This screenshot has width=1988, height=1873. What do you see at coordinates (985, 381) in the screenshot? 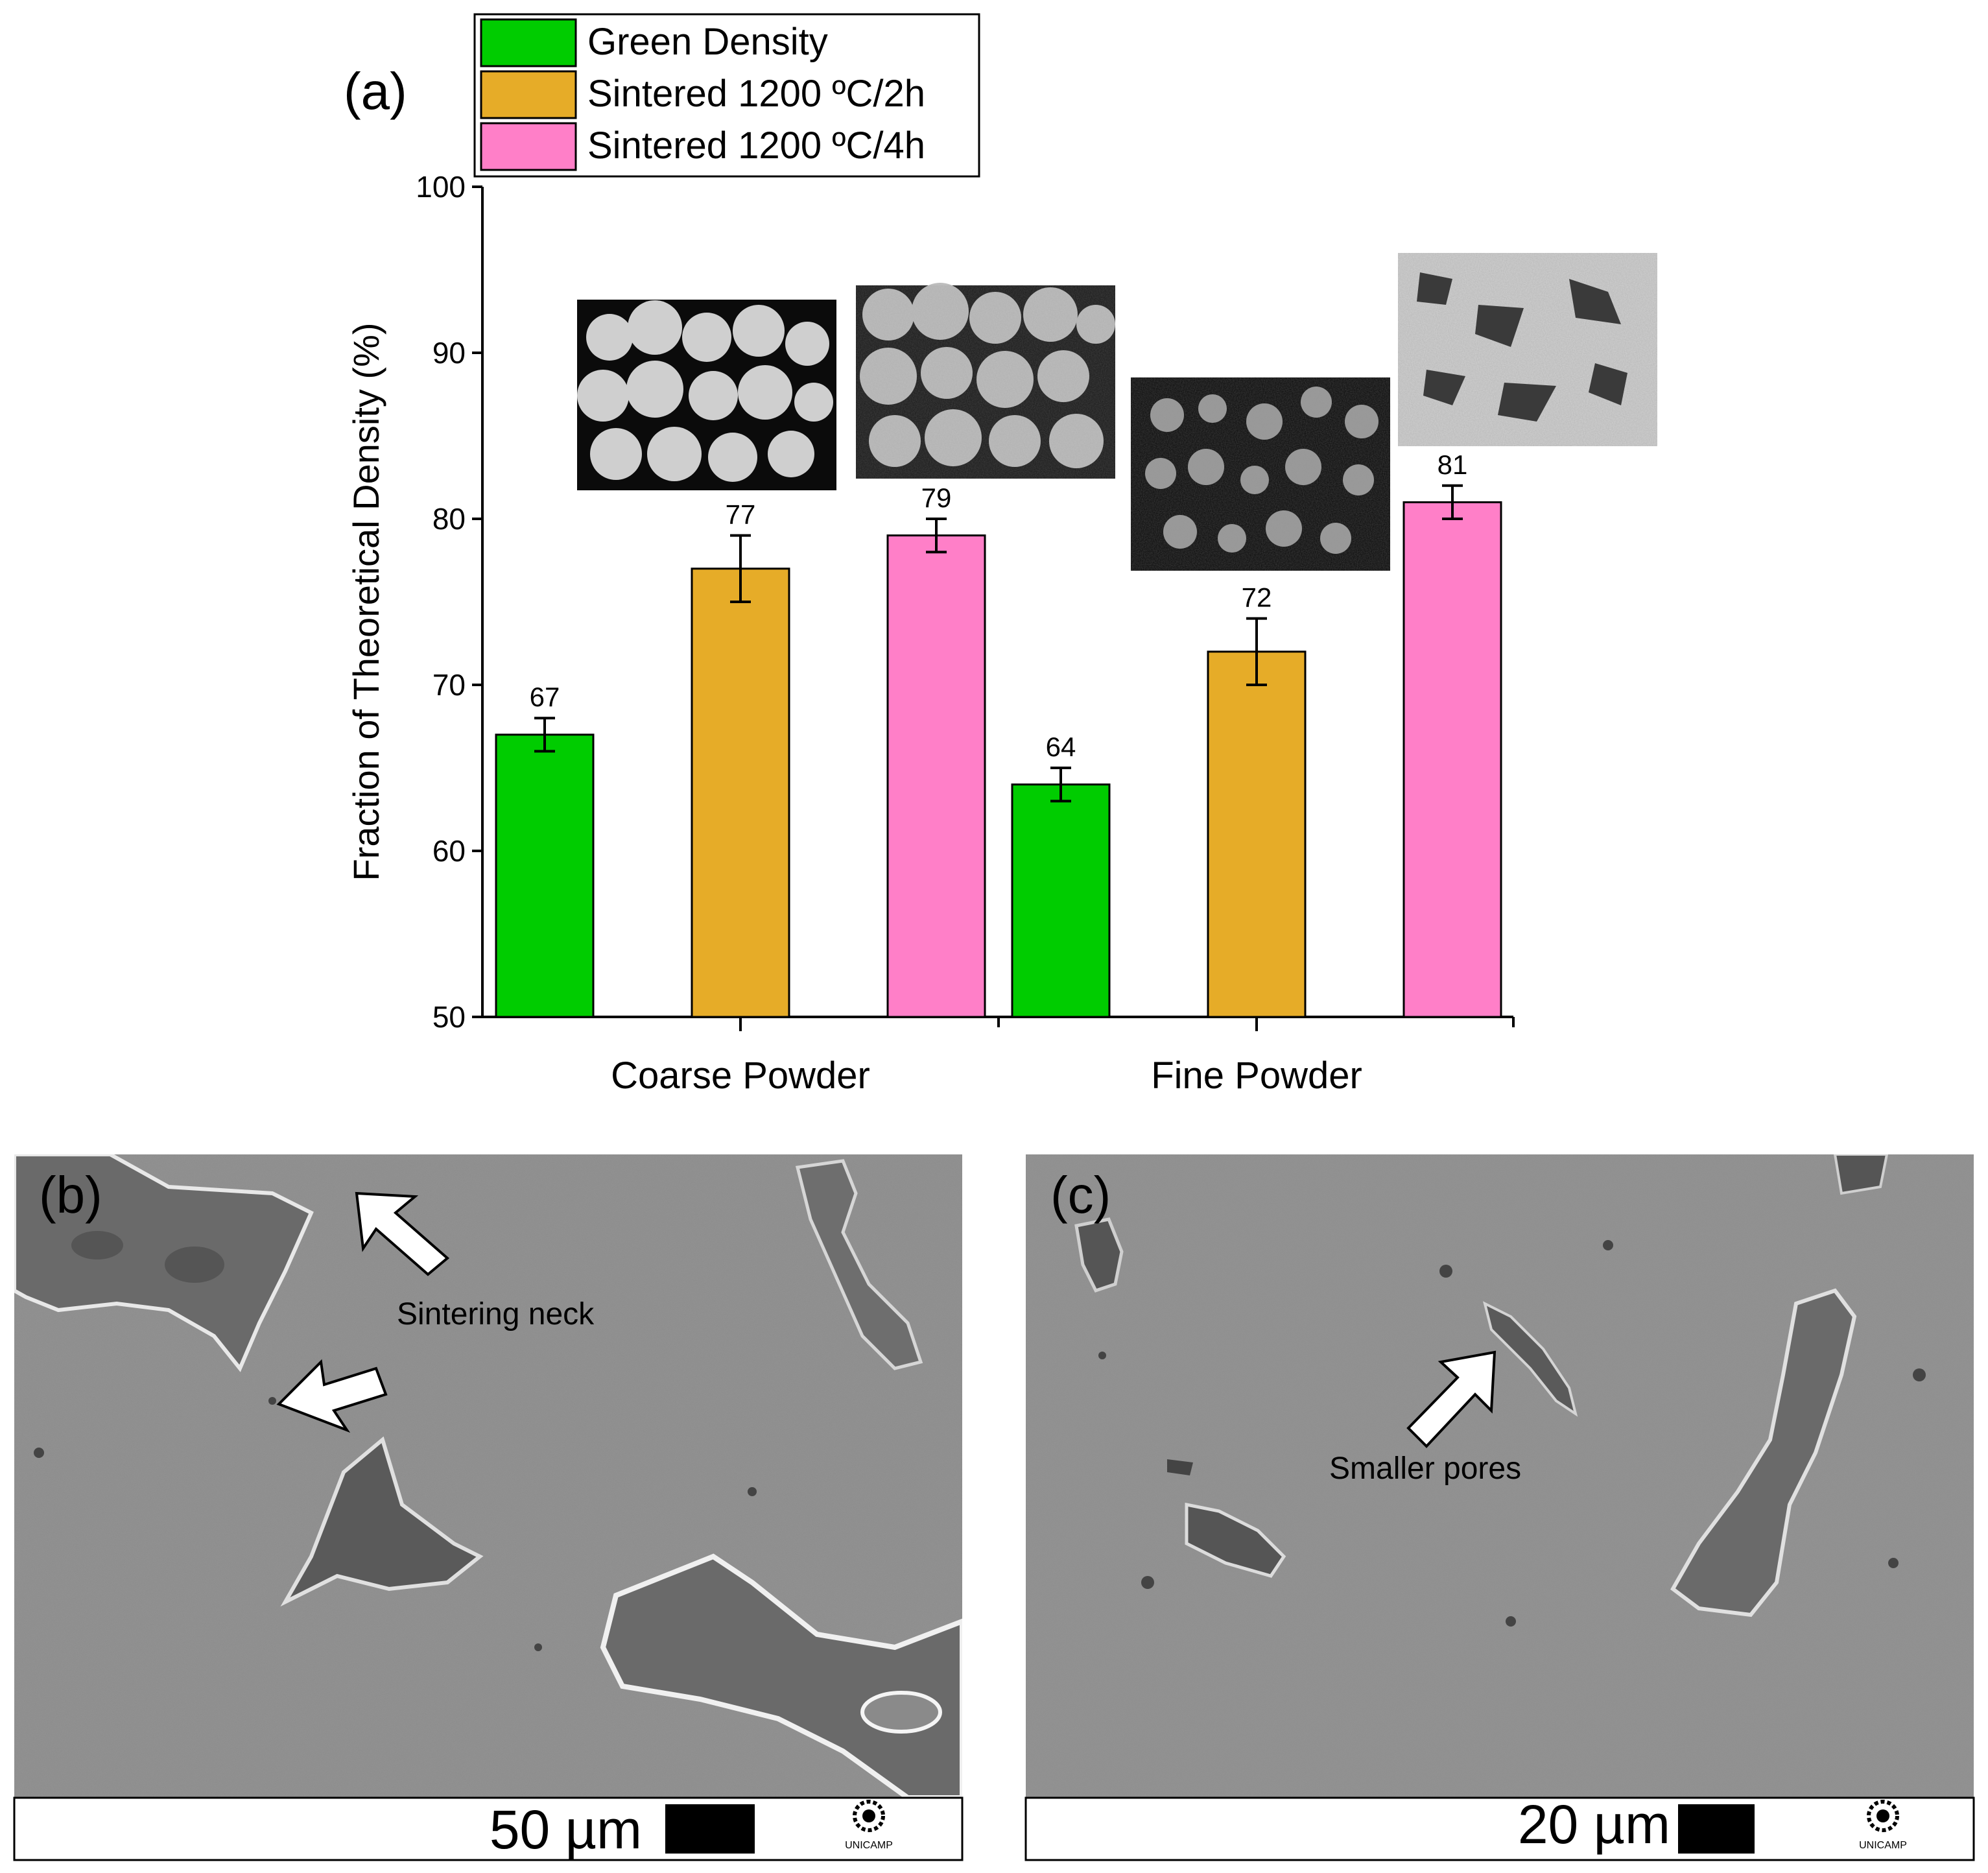
I see `inset-micrograph-coarse-4h` at bounding box center [985, 381].